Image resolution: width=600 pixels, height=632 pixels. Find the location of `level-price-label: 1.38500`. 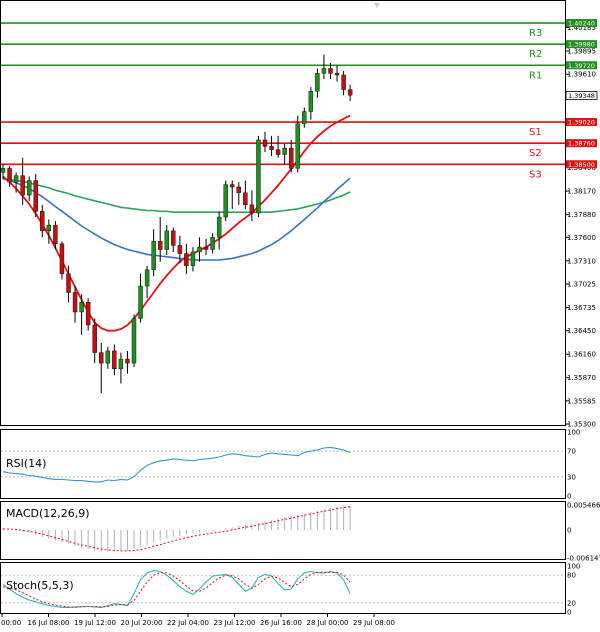

level-price-label: 1.38500 is located at coordinates (581, 165).